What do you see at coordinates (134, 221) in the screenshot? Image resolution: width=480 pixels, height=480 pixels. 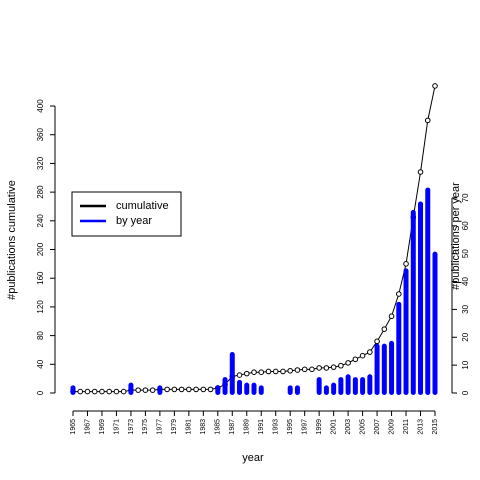 I see `legend-label: by year` at bounding box center [134, 221].